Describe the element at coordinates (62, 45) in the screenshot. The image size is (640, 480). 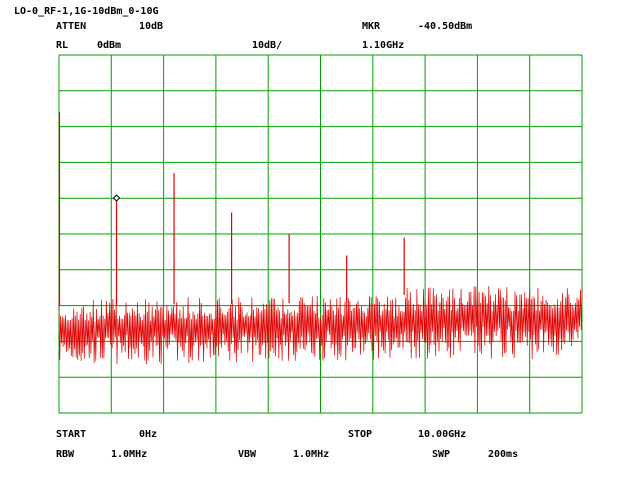
I see `rl-label: RL` at that location.